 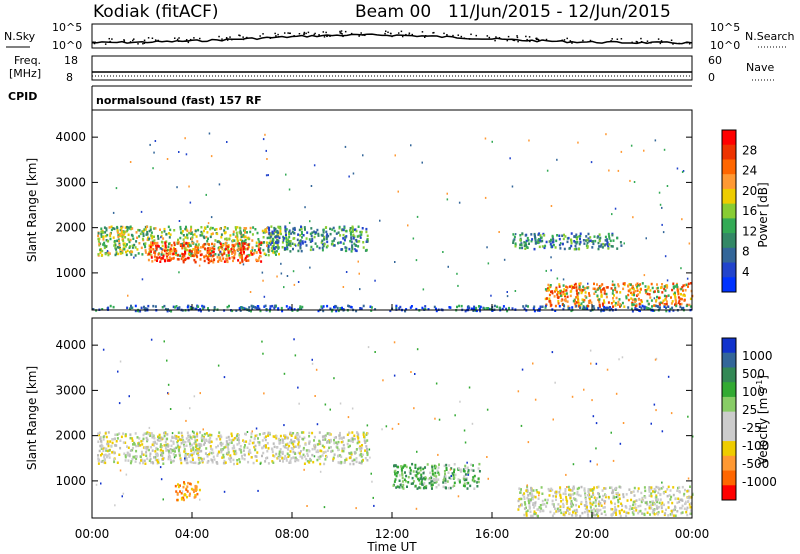 I want to click on velocity-colorbar-label: Velocity [m s-1], so click(x=762, y=420).